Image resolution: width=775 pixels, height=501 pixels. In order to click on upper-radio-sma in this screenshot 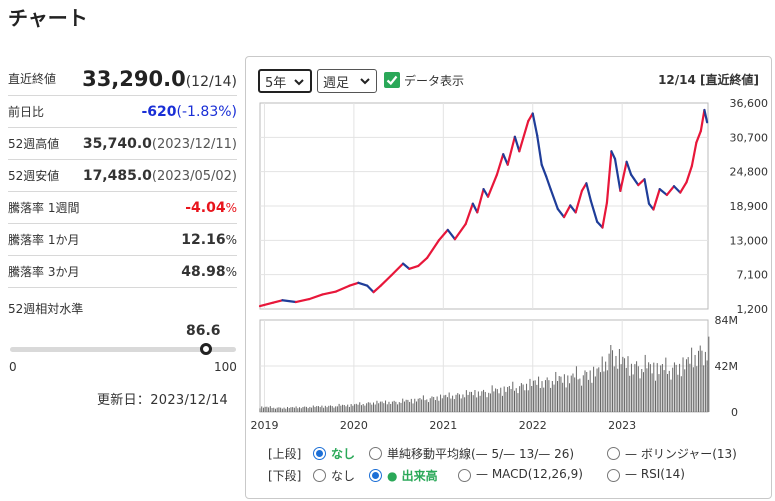, I will do `click(375, 453)`.